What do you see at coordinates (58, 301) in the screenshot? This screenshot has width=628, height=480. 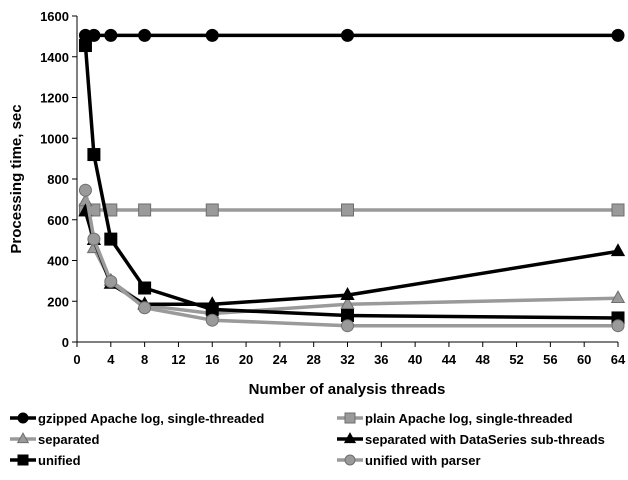 I see `y-tick-label: 200` at bounding box center [58, 301].